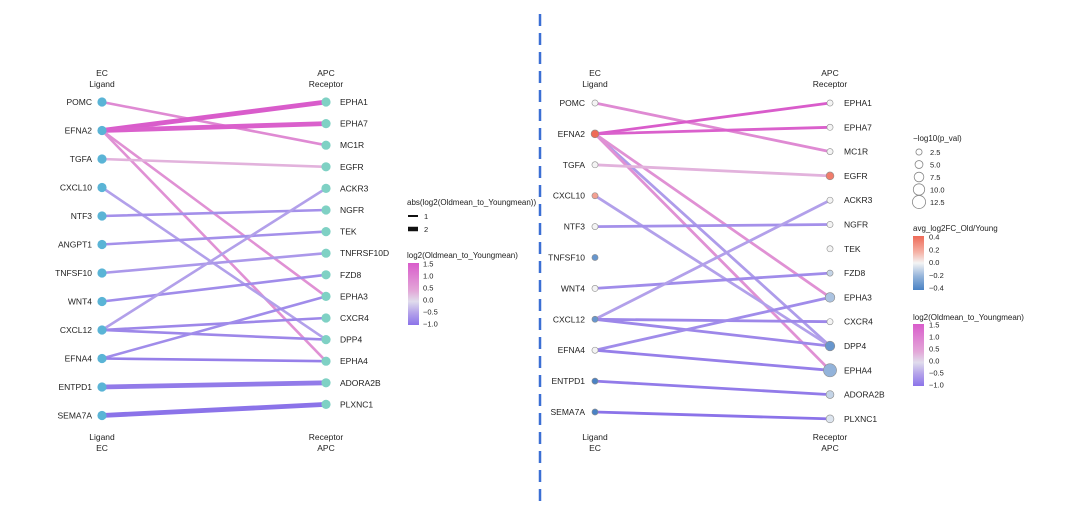 The height and width of the screenshot is (523, 1080). What do you see at coordinates (326, 404) in the screenshot?
I see `receptor-node-PLXNC1` at bounding box center [326, 404].